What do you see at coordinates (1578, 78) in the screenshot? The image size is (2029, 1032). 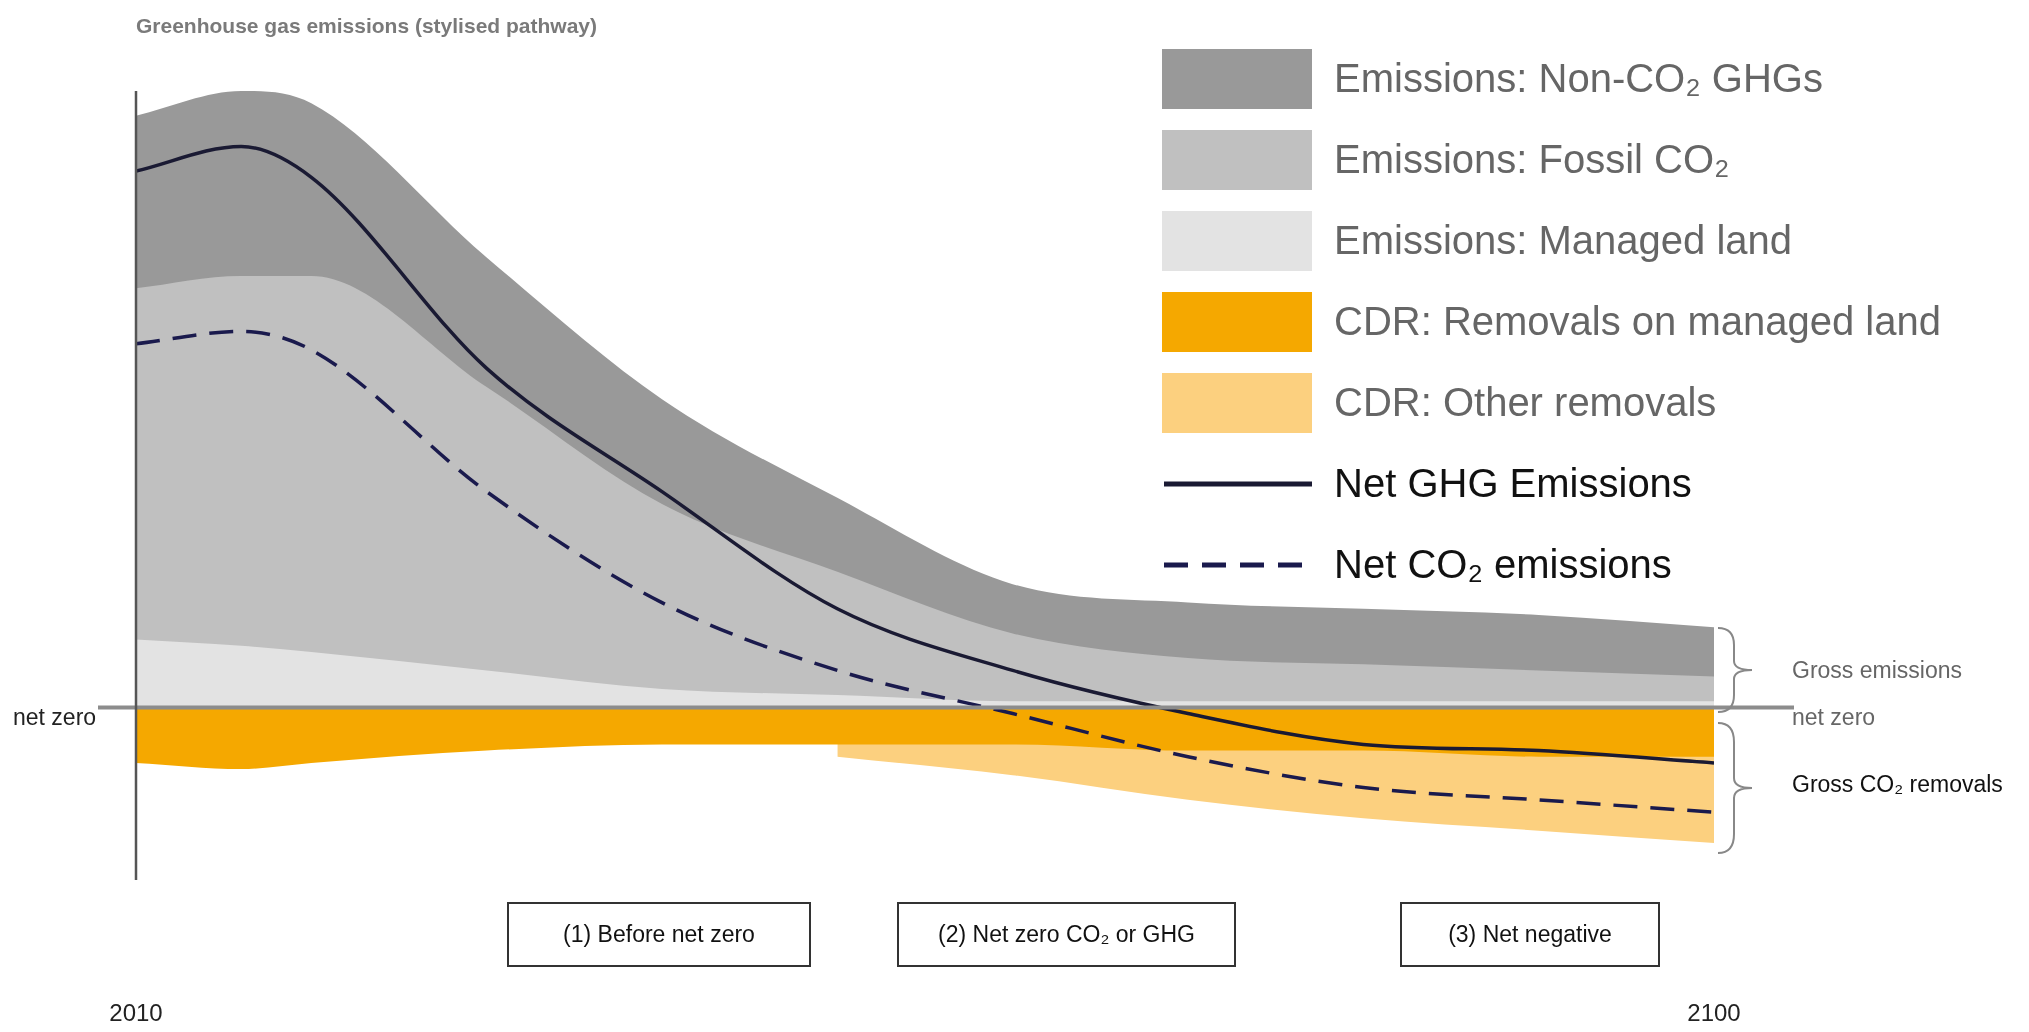 I see `legend-label: Emissions: Non-CO₂ GHGs` at bounding box center [1578, 78].